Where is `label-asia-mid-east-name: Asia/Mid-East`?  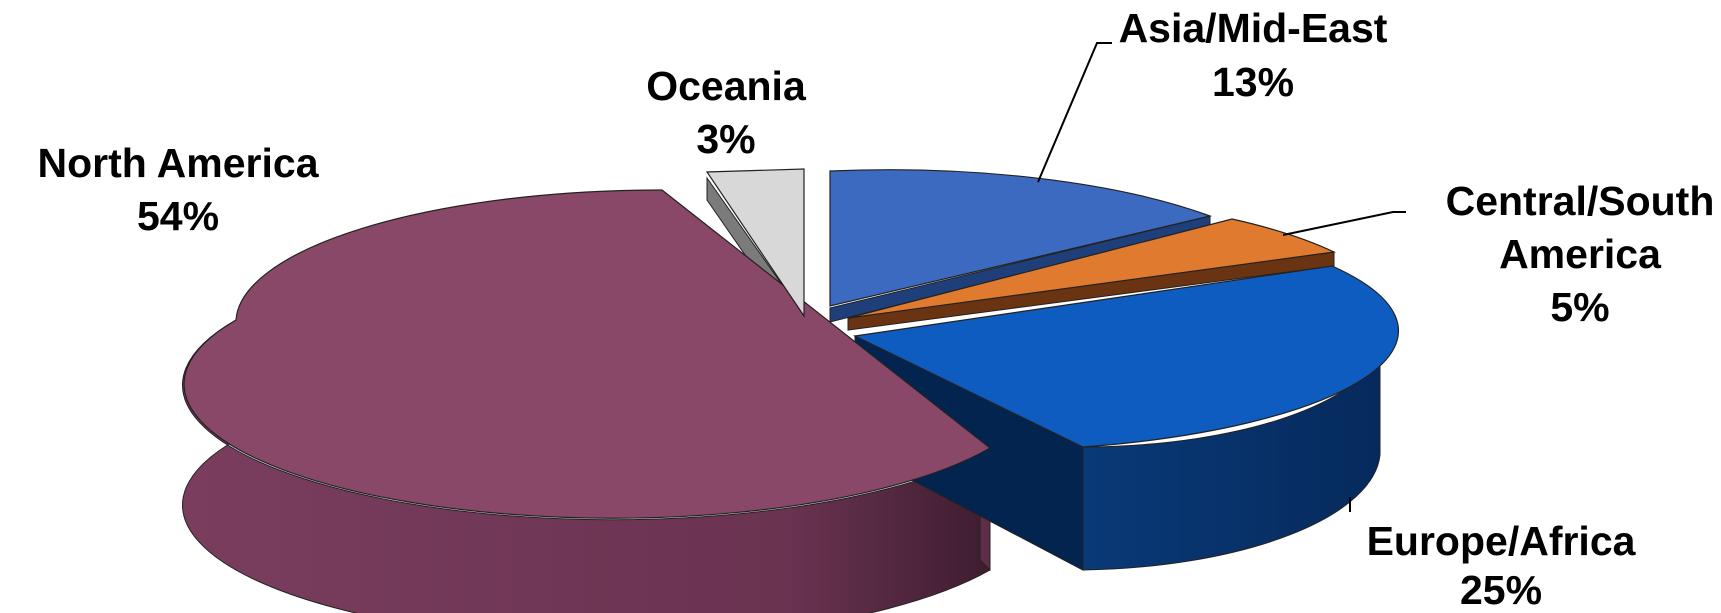
label-asia-mid-east-name: Asia/Mid-East is located at coordinates (1253, 28).